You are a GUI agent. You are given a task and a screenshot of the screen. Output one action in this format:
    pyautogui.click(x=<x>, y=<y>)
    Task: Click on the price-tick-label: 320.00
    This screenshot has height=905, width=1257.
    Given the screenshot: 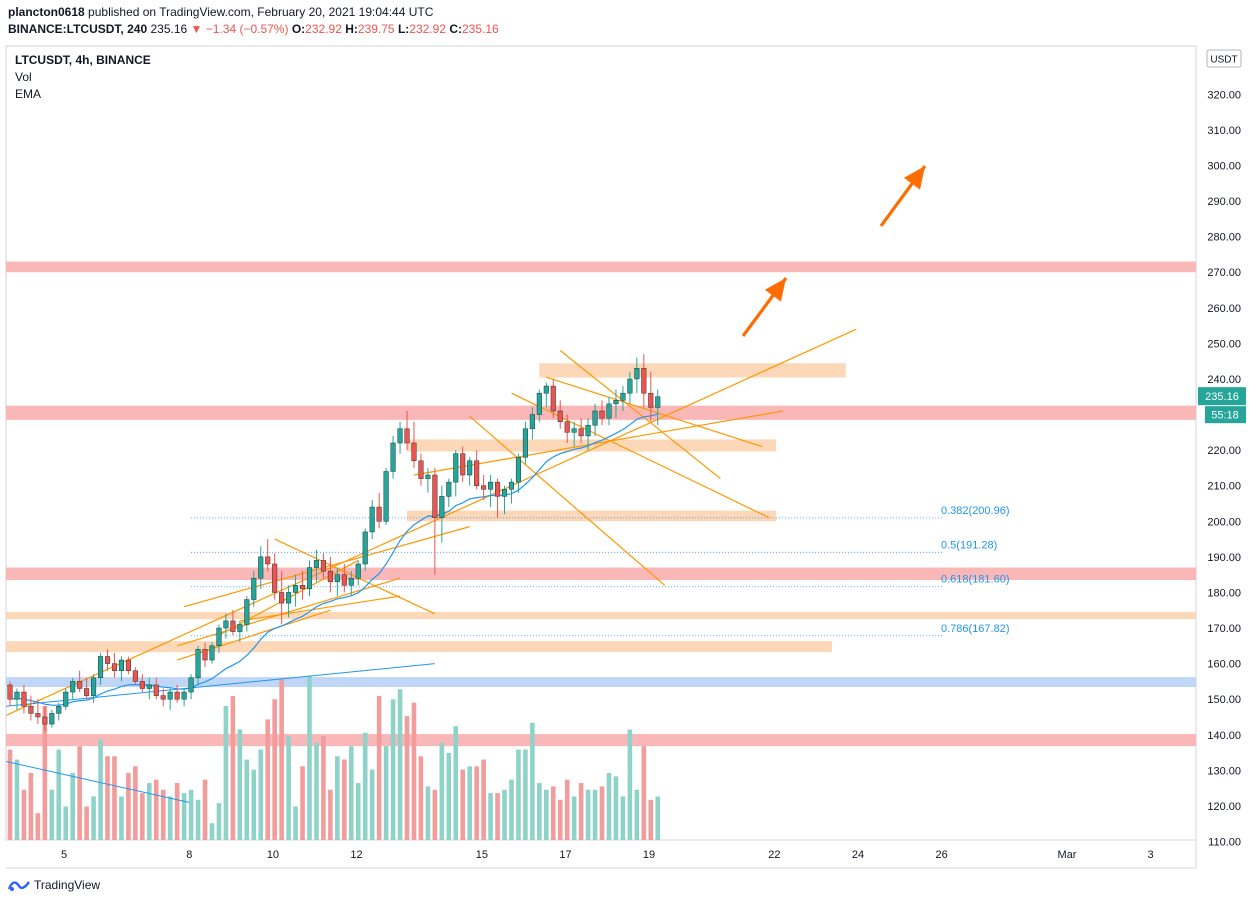 What is the action you would take?
    pyautogui.click(x=1224, y=95)
    